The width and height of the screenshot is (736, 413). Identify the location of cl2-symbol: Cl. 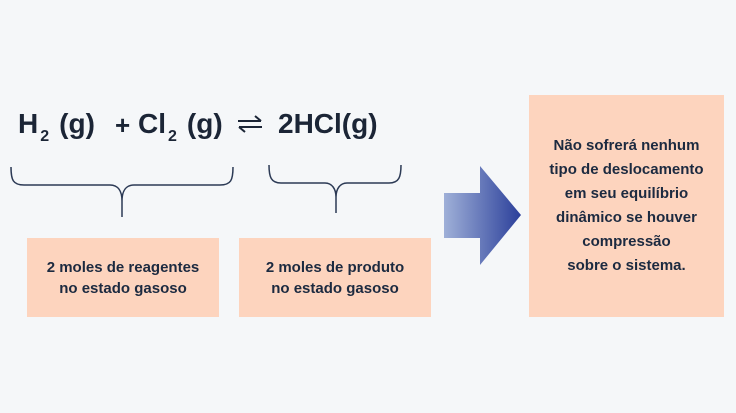
(152, 123).